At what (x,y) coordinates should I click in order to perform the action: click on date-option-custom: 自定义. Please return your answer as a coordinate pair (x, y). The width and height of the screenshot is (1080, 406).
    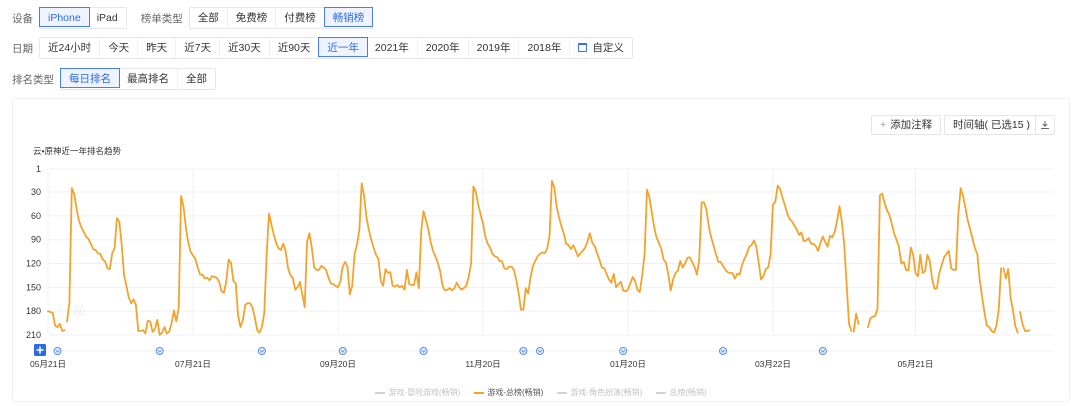
    Looking at the image, I should click on (601, 48).